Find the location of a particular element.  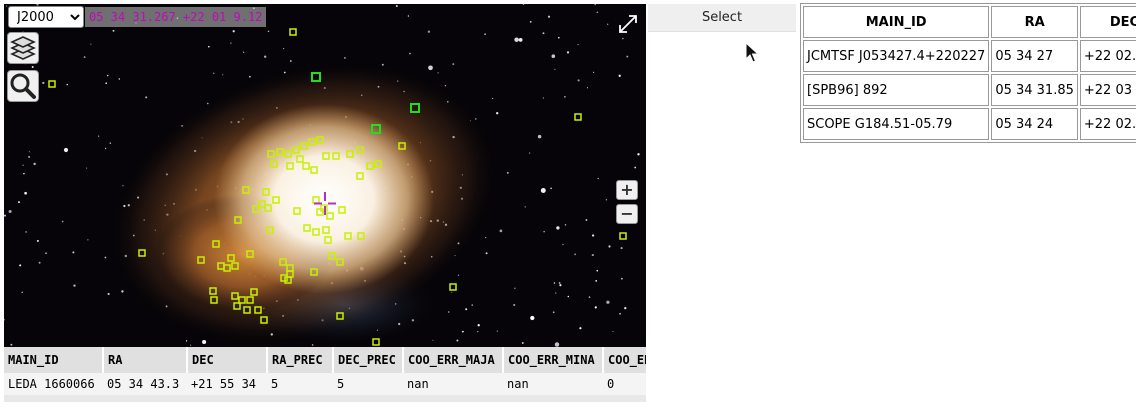

search-button is located at coordinates (23, 86).